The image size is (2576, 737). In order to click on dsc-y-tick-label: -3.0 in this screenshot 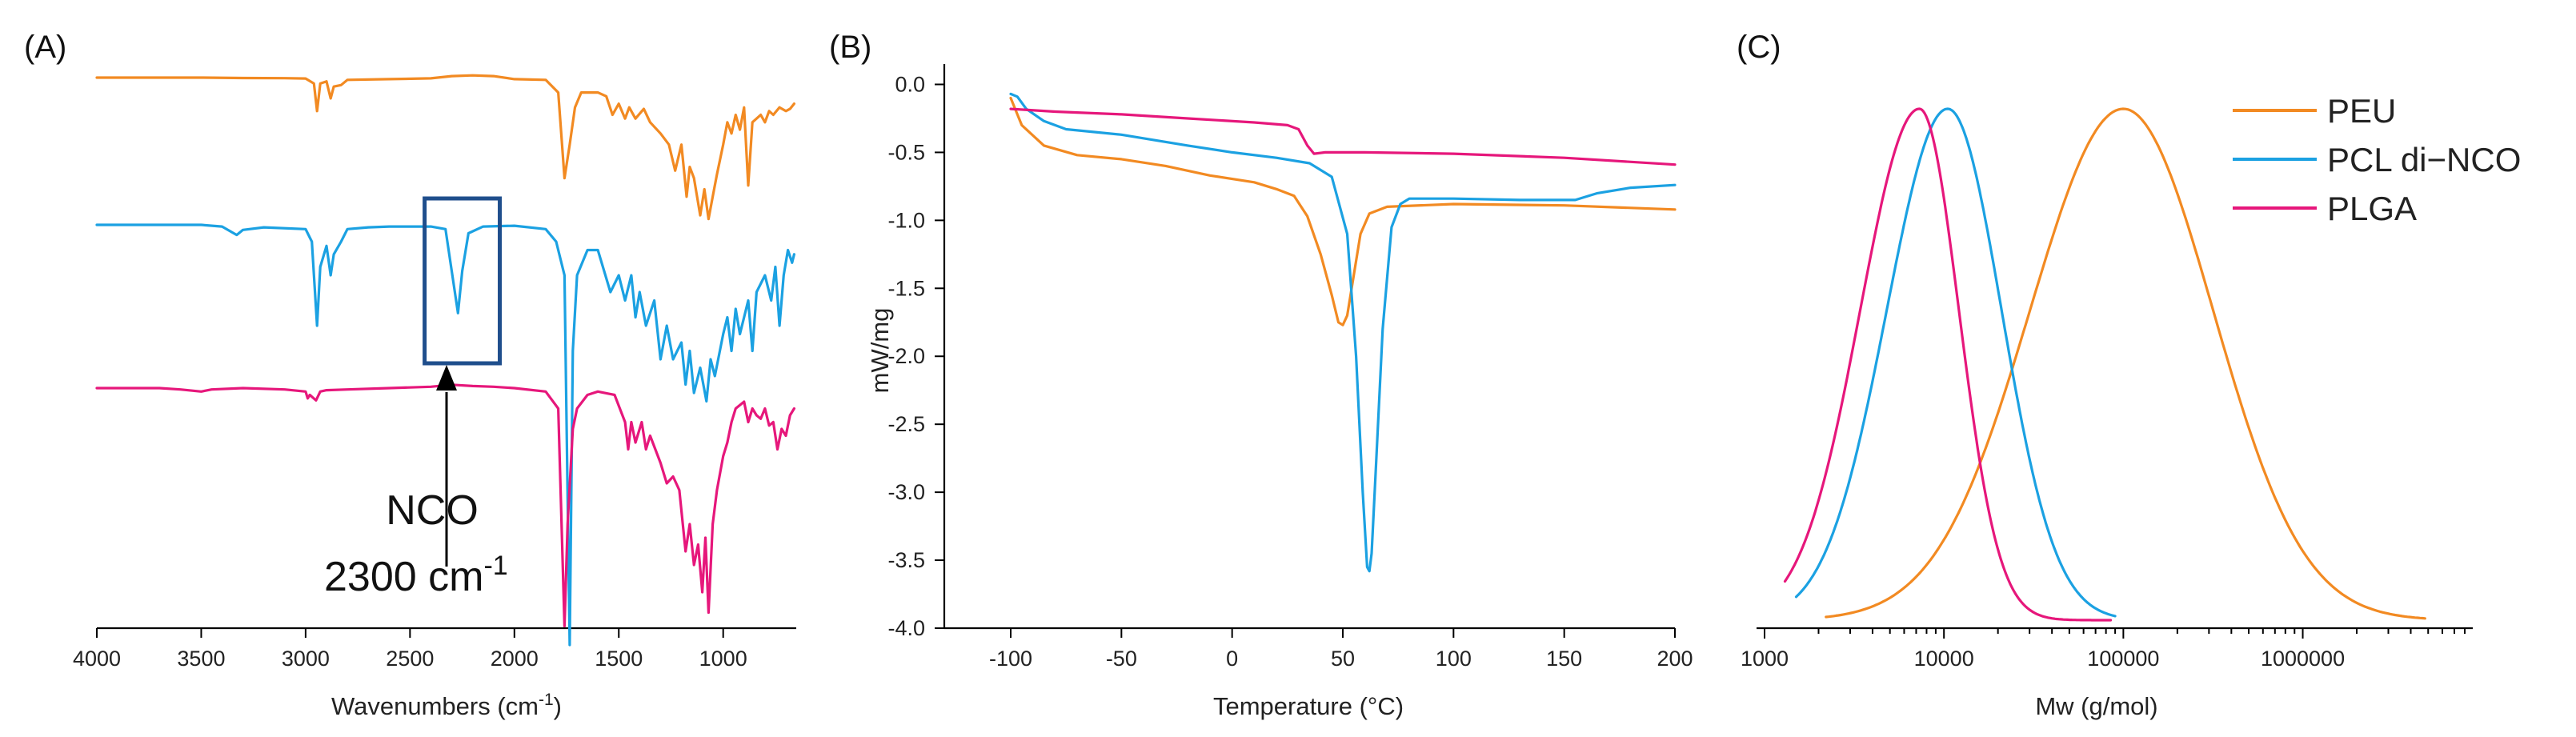, I will do `click(906, 492)`.